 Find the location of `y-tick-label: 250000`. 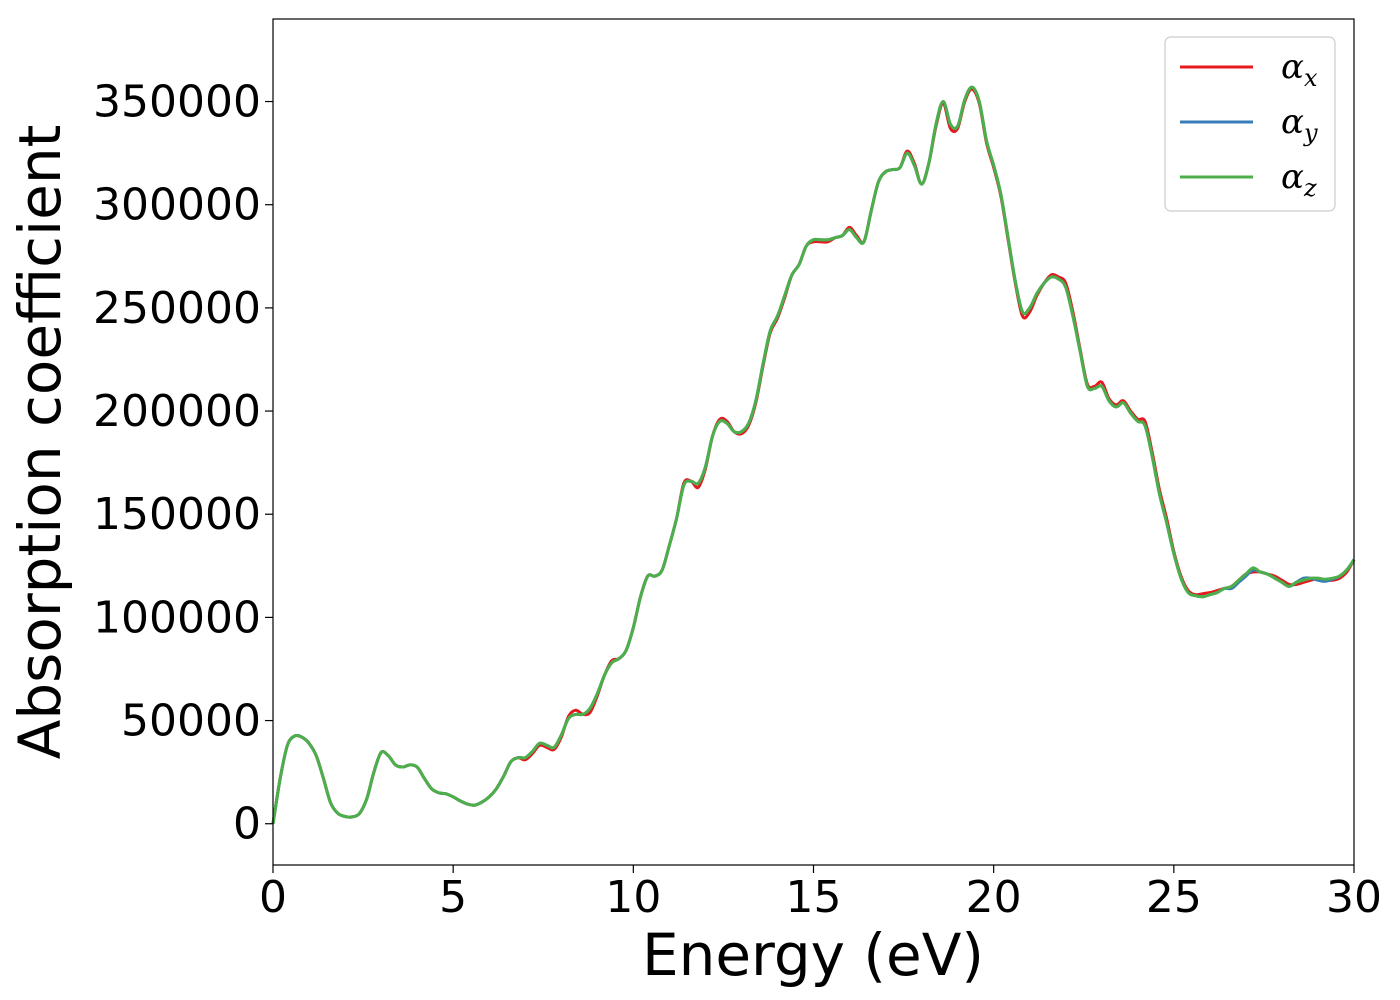

y-tick-label: 250000 is located at coordinates (177, 308).